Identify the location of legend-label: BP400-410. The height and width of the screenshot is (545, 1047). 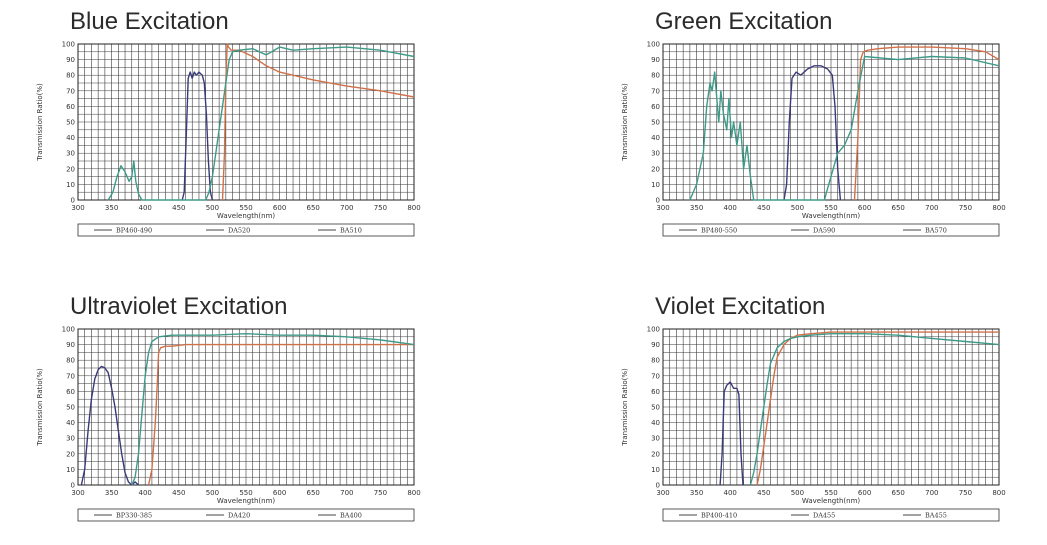
(719, 516).